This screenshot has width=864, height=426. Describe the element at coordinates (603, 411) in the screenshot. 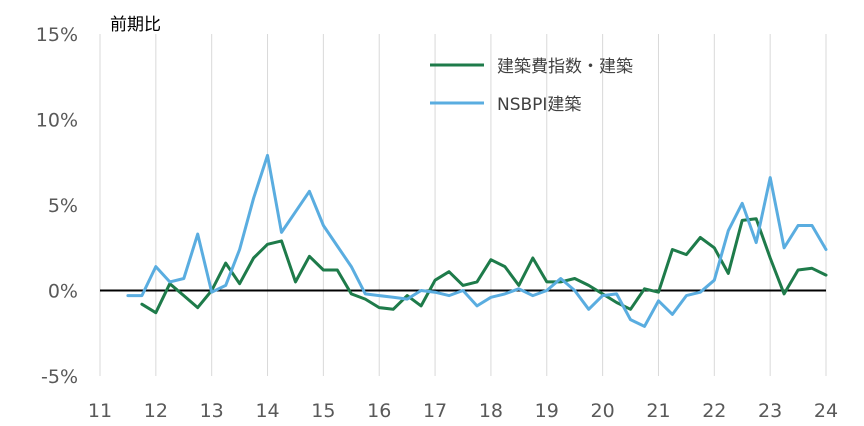

I see `x-tick-label: 20` at that location.